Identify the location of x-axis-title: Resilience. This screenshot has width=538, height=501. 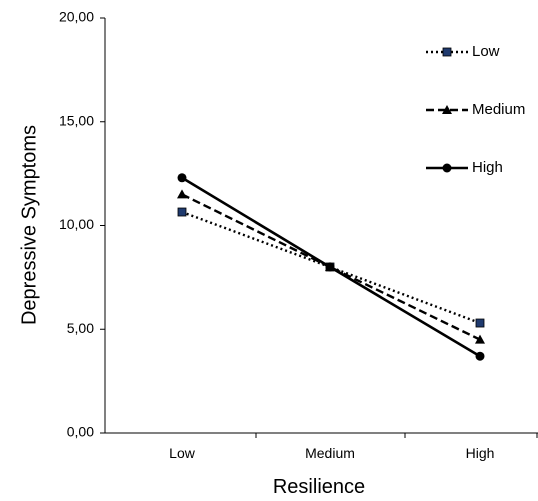
(319, 487).